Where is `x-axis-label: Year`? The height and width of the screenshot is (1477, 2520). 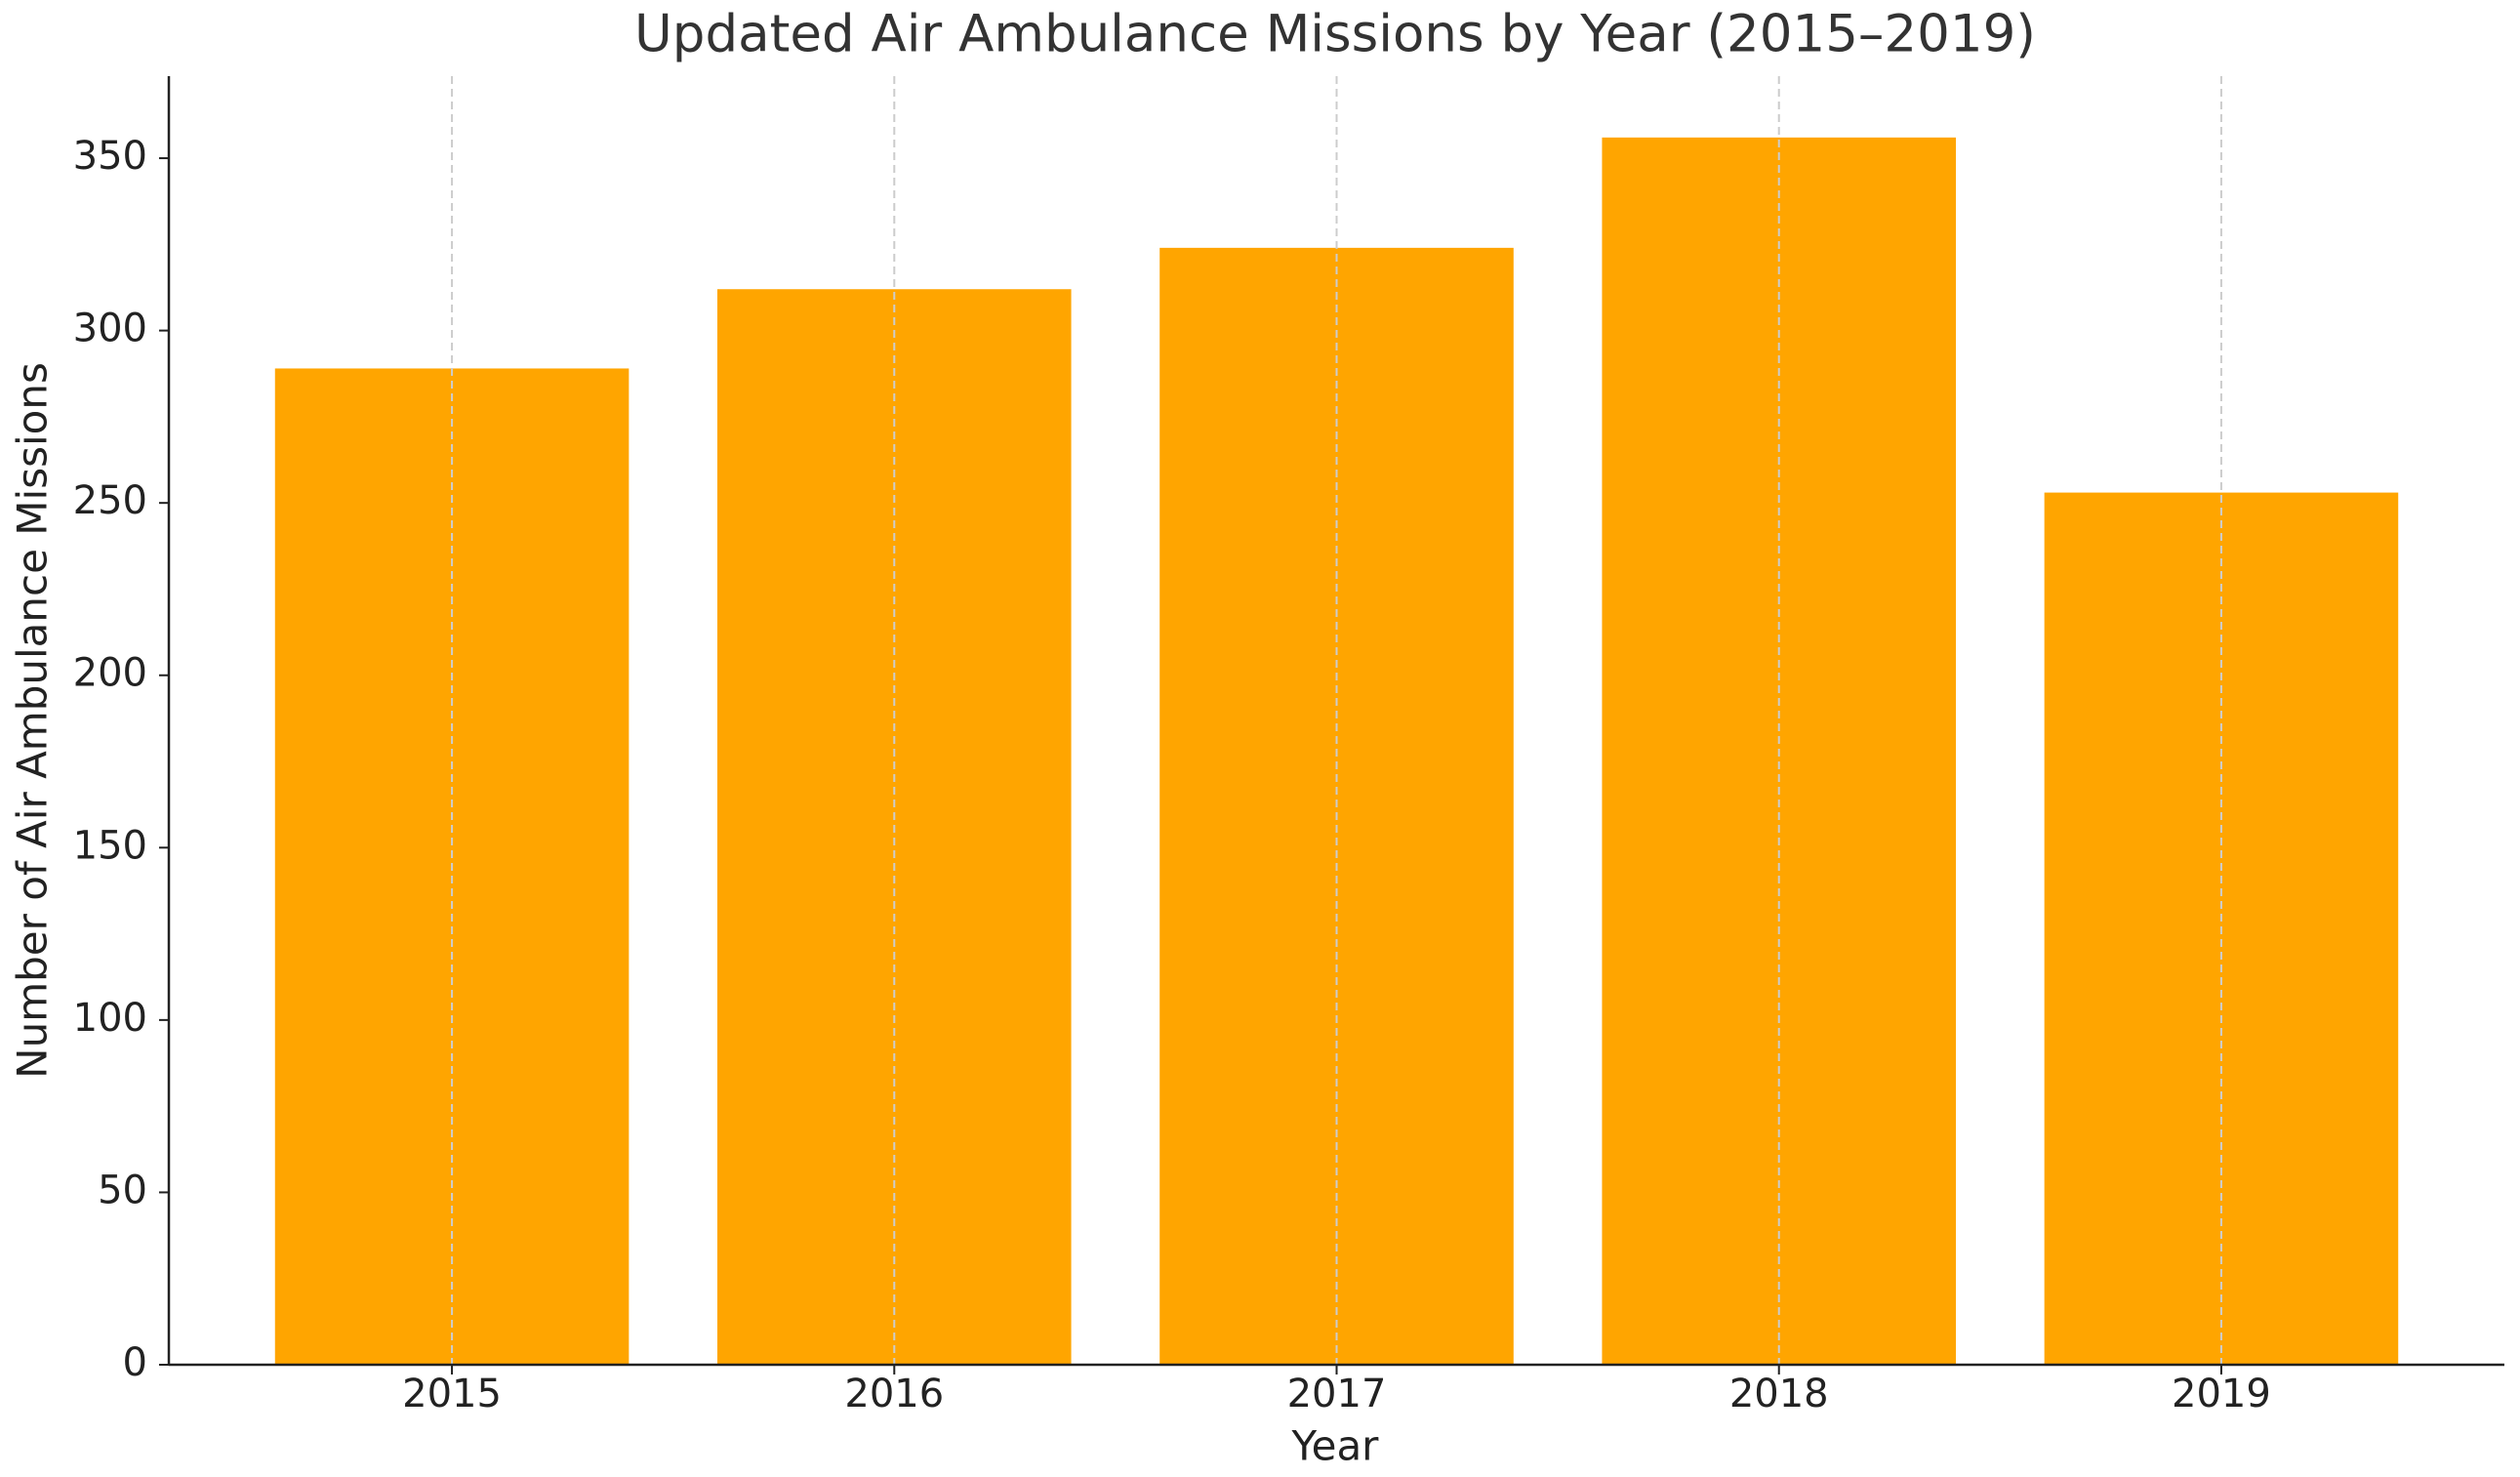 x-axis-label: Year is located at coordinates (1335, 1446).